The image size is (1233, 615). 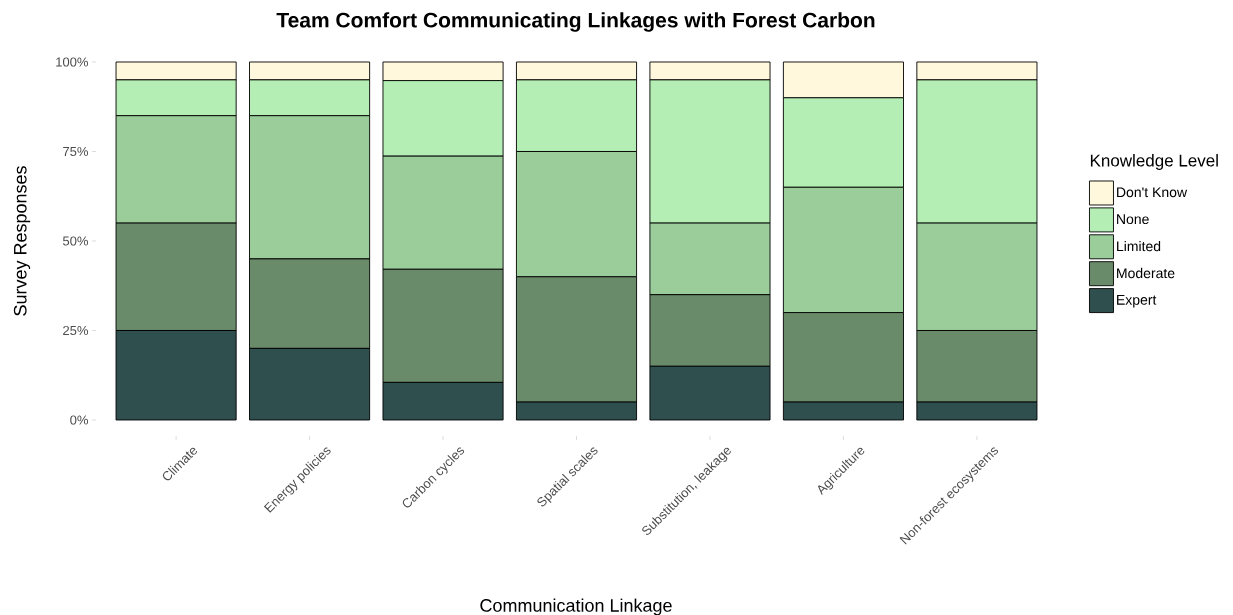 What do you see at coordinates (72, 62) in the screenshot?
I see `y-tick-label: 100%` at bounding box center [72, 62].